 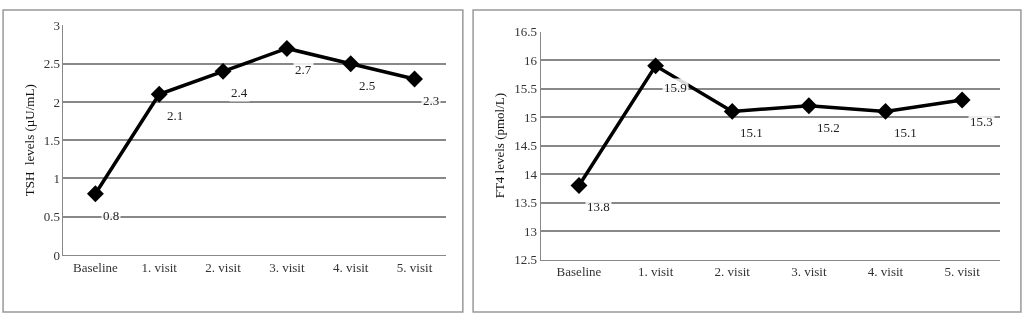 I want to click on y-tick-label: 16.5, so click(x=526, y=32).